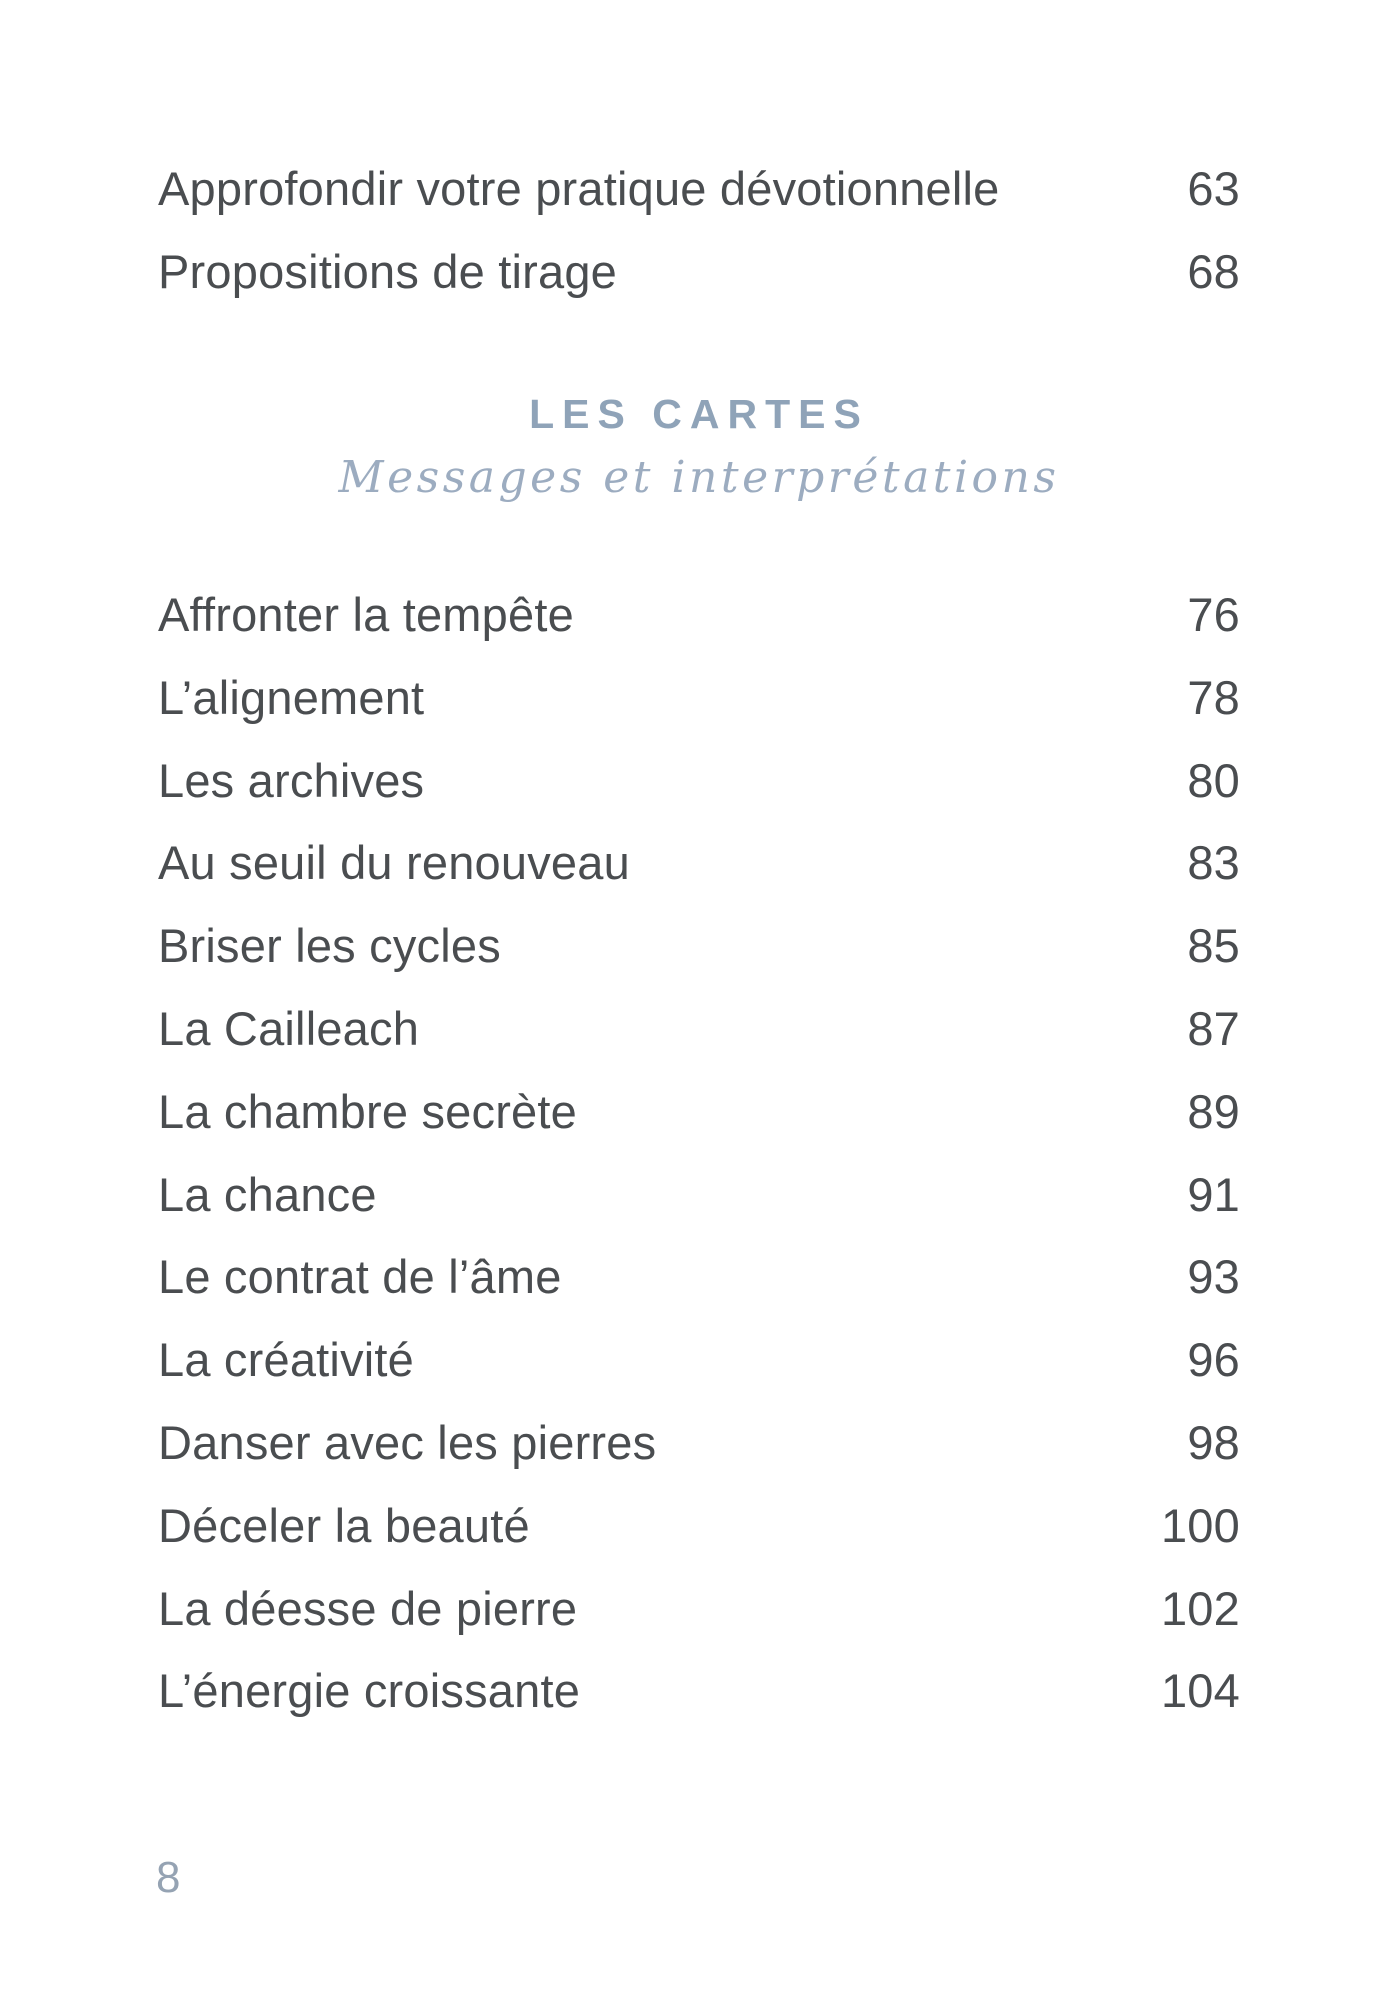 Image resolution: width=1400 pixels, height=2000 pixels. I want to click on toc-entry-title: Briser les cycles, so click(329, 946).